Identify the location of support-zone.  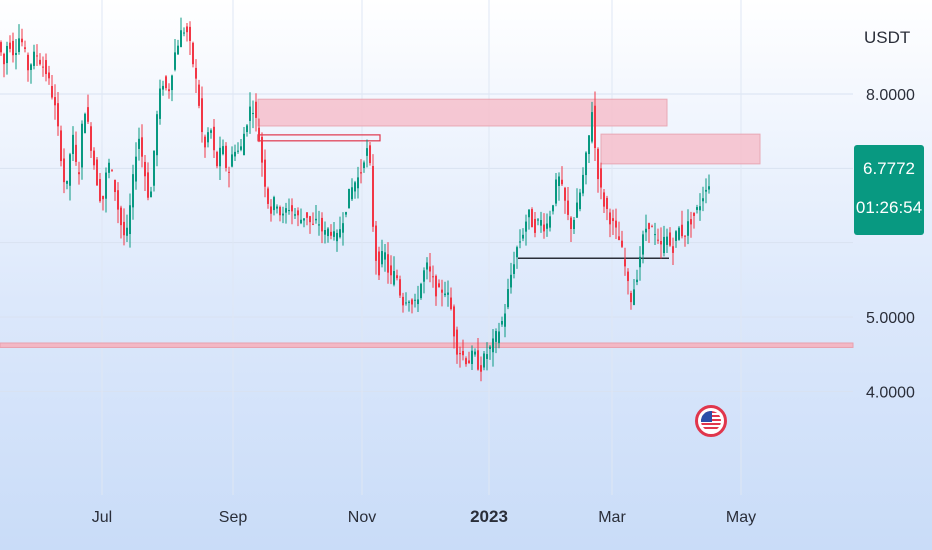
(427, 345).